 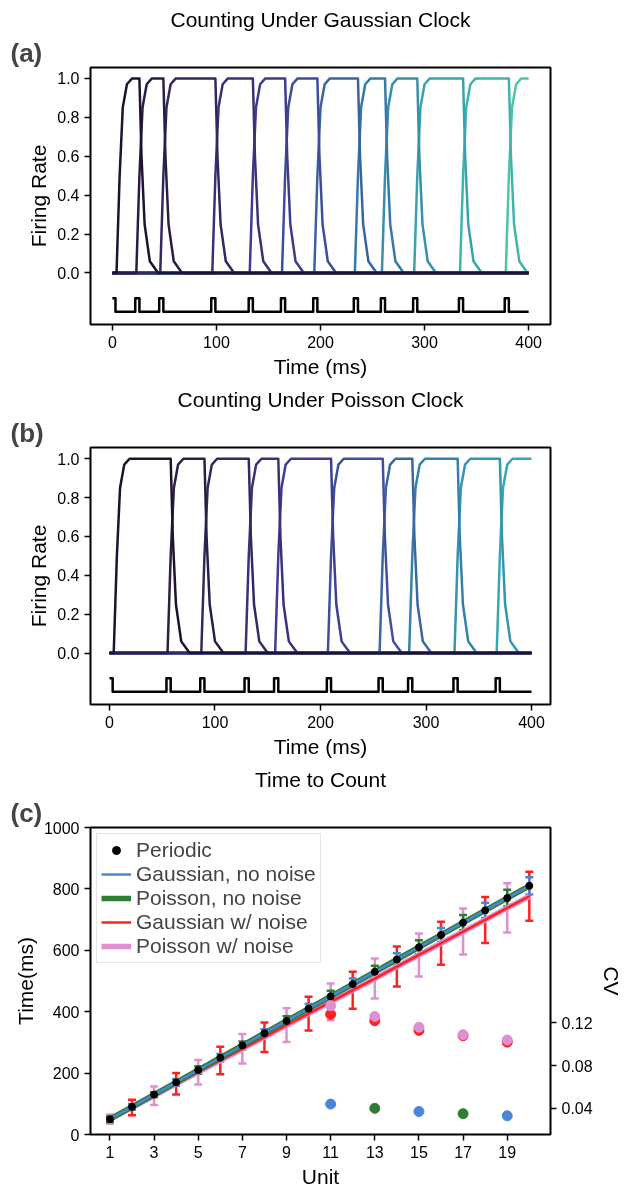 I want to click on y2-tick-label: 0.08, so click(x=577, y=1066).